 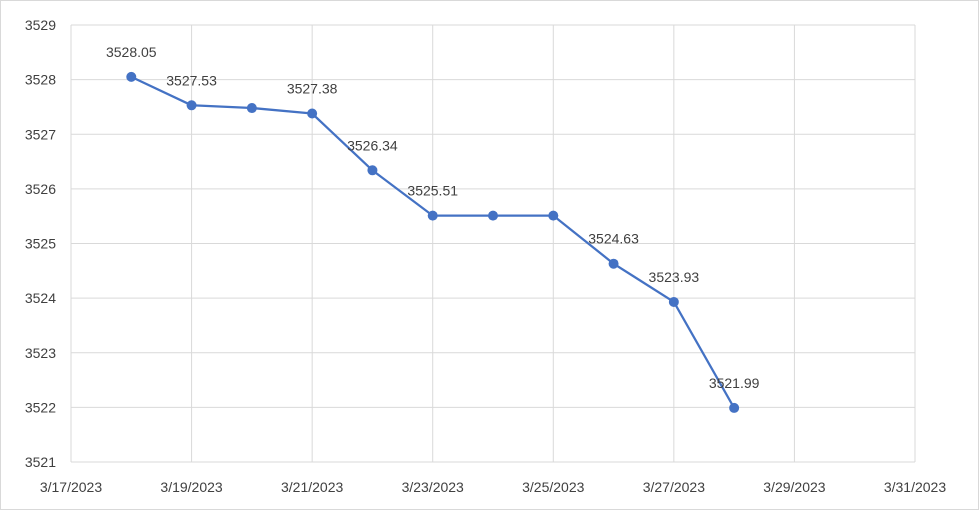 I want to click on y-tick-label: 3525, so click(x=40, y=244).